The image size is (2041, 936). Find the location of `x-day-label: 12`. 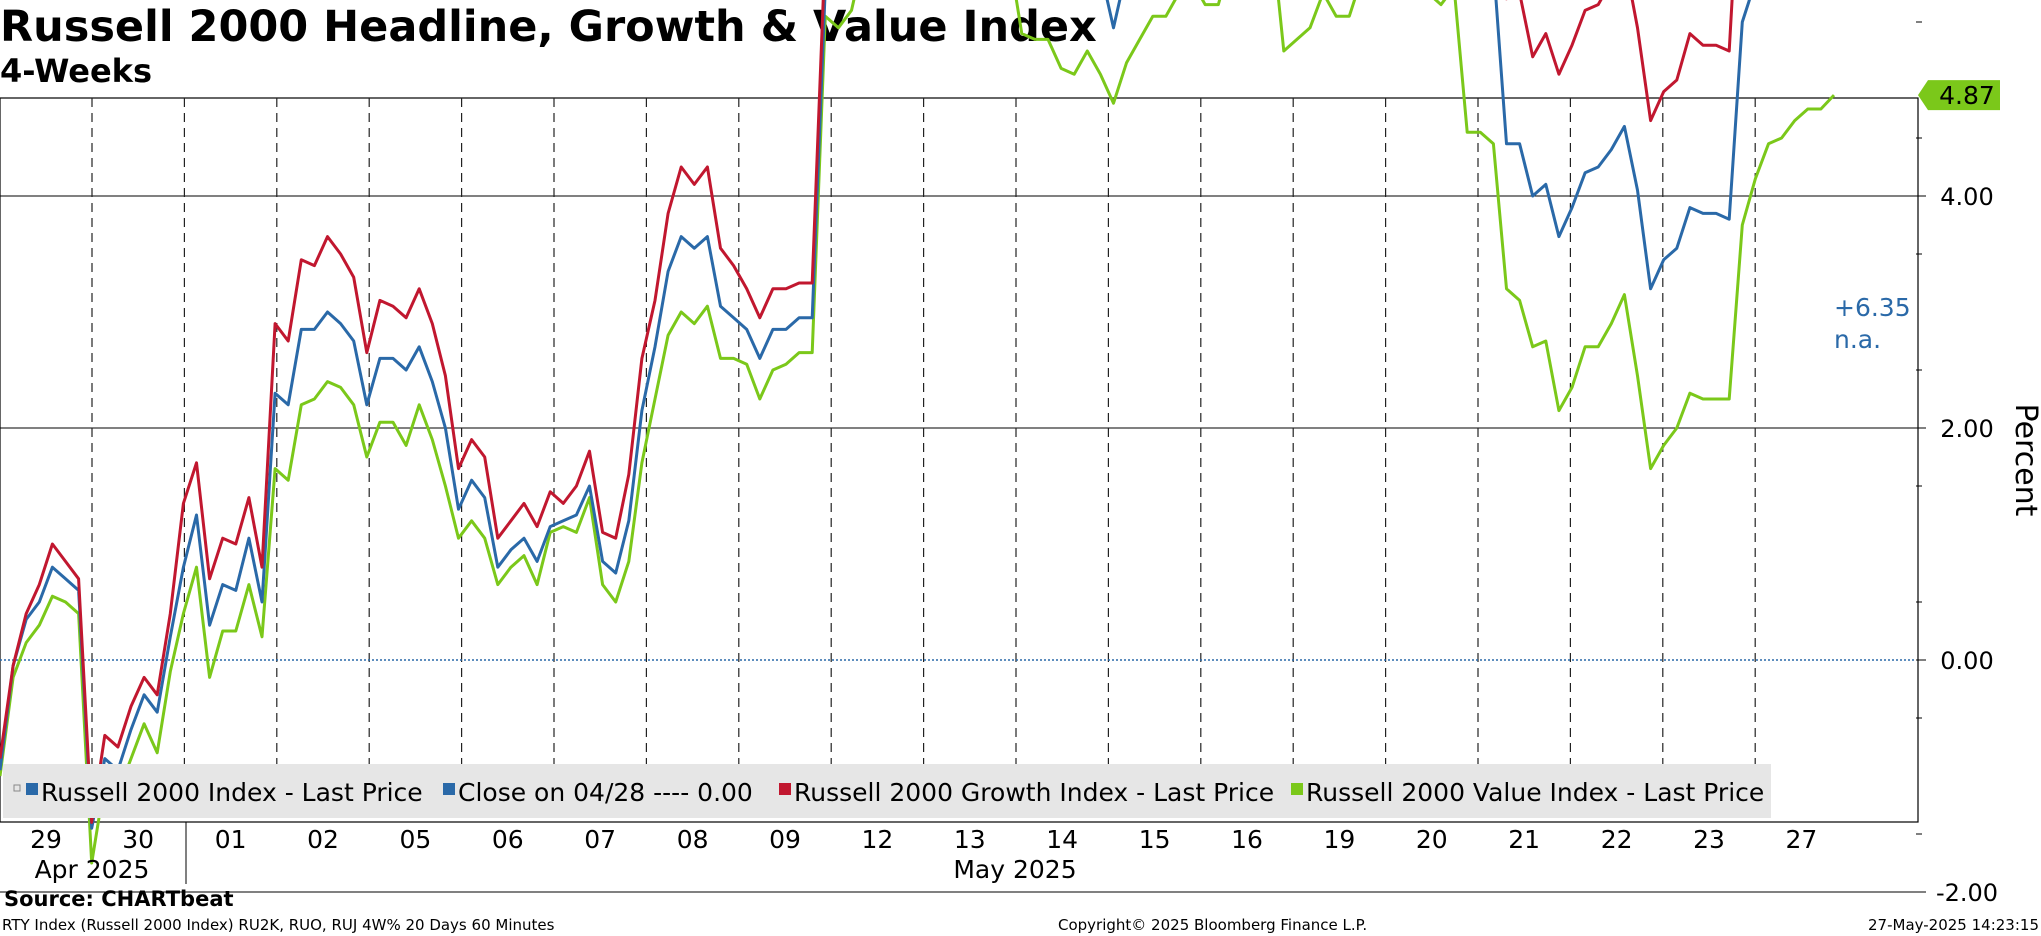

x-day-label: 12 is located at coordinates (877, 839).